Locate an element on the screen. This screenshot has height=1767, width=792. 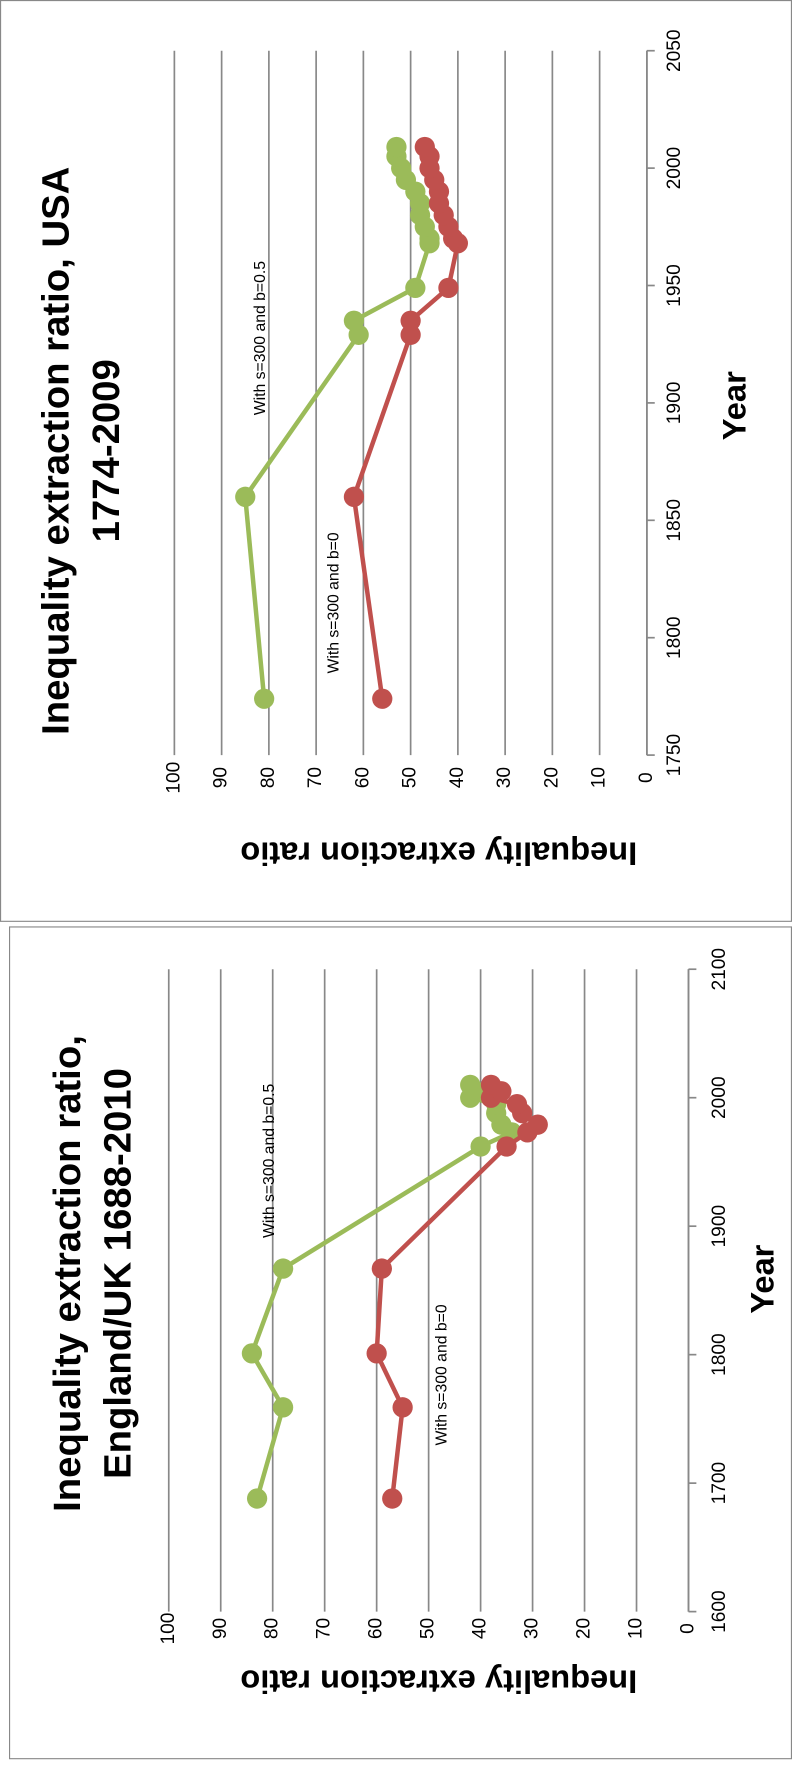
chart-title: 1774-2009 is located at coordinates (106, 450).